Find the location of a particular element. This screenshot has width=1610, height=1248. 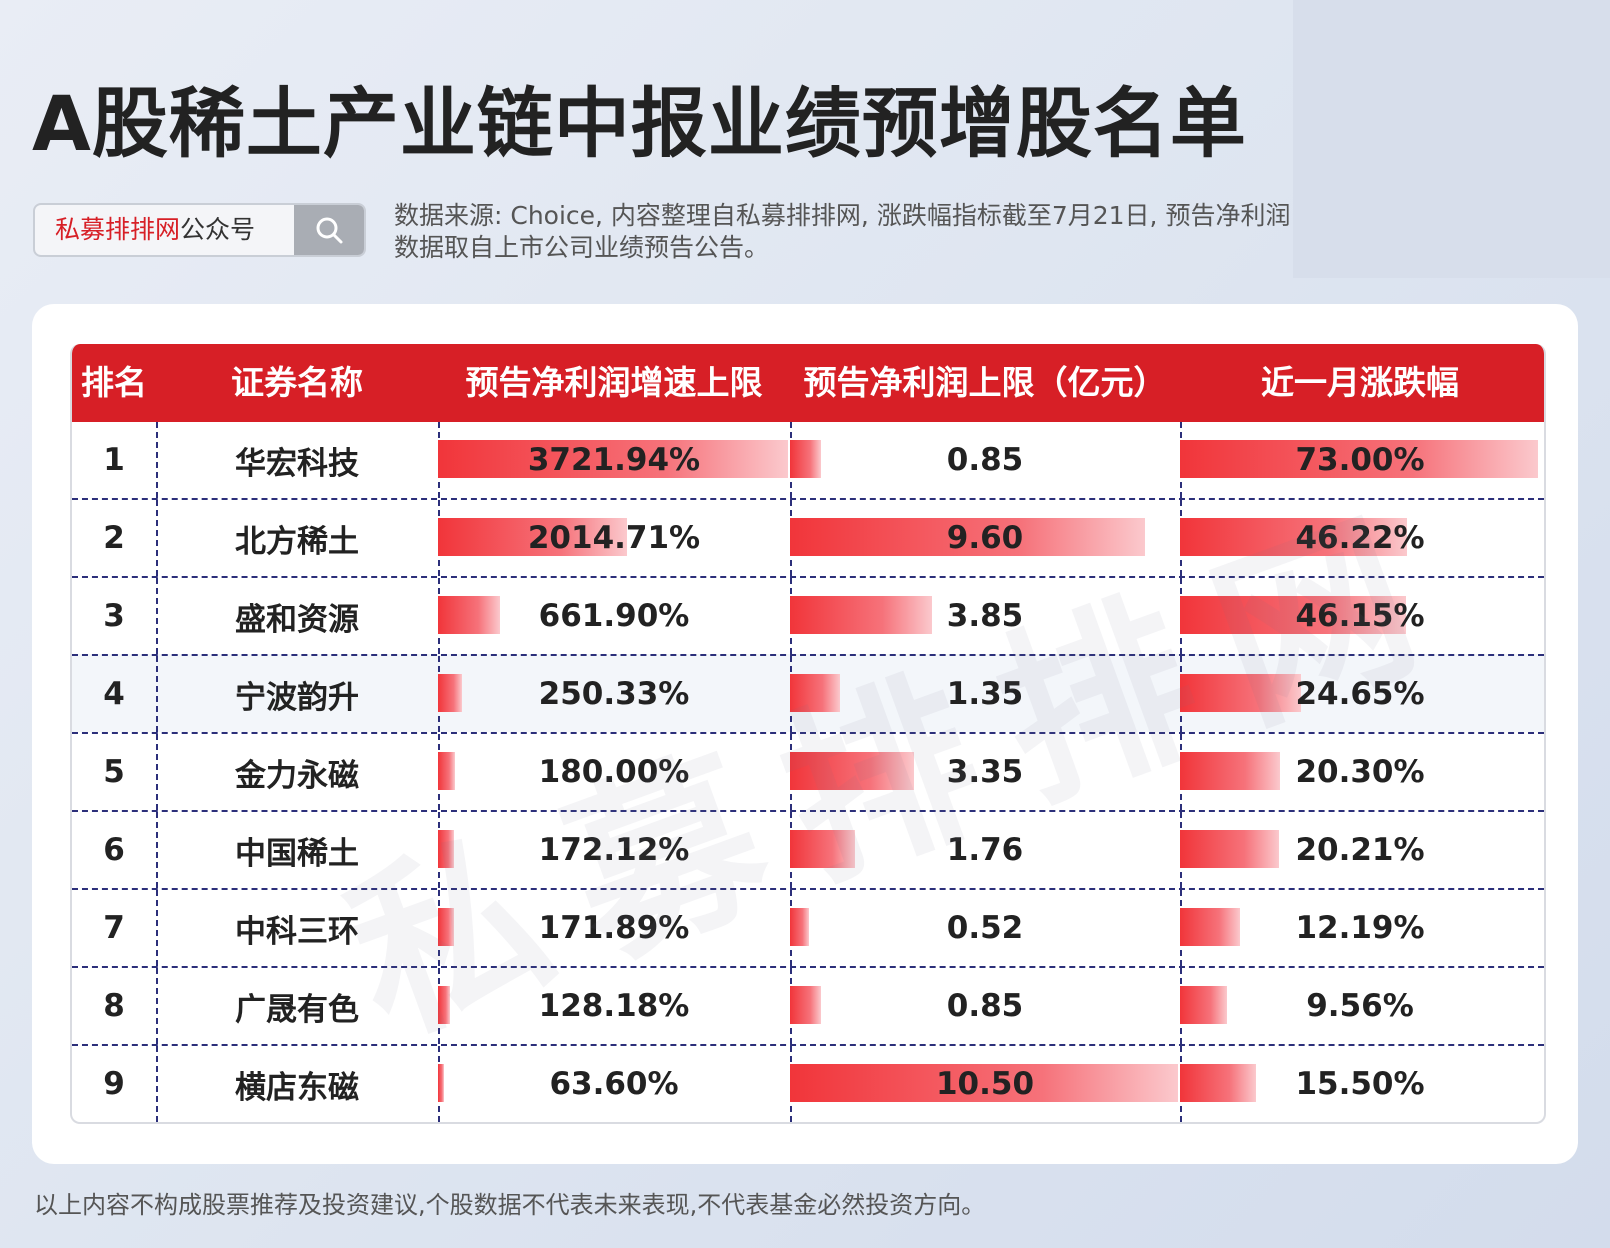

growth-label: 3721.94% is located at coordinates (614, 460).